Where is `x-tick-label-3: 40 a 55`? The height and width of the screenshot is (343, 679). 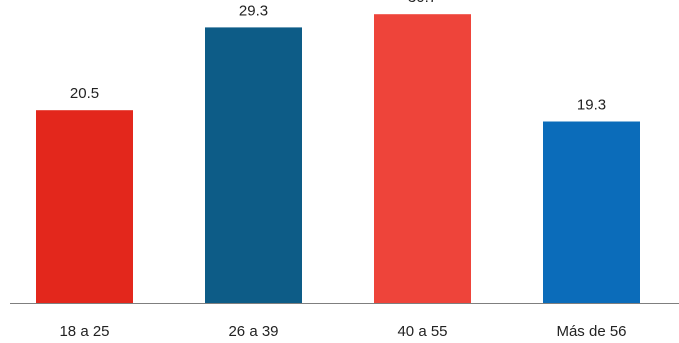 x-tick-label-3: 40 a 55 is located at coordinates (422, 331).